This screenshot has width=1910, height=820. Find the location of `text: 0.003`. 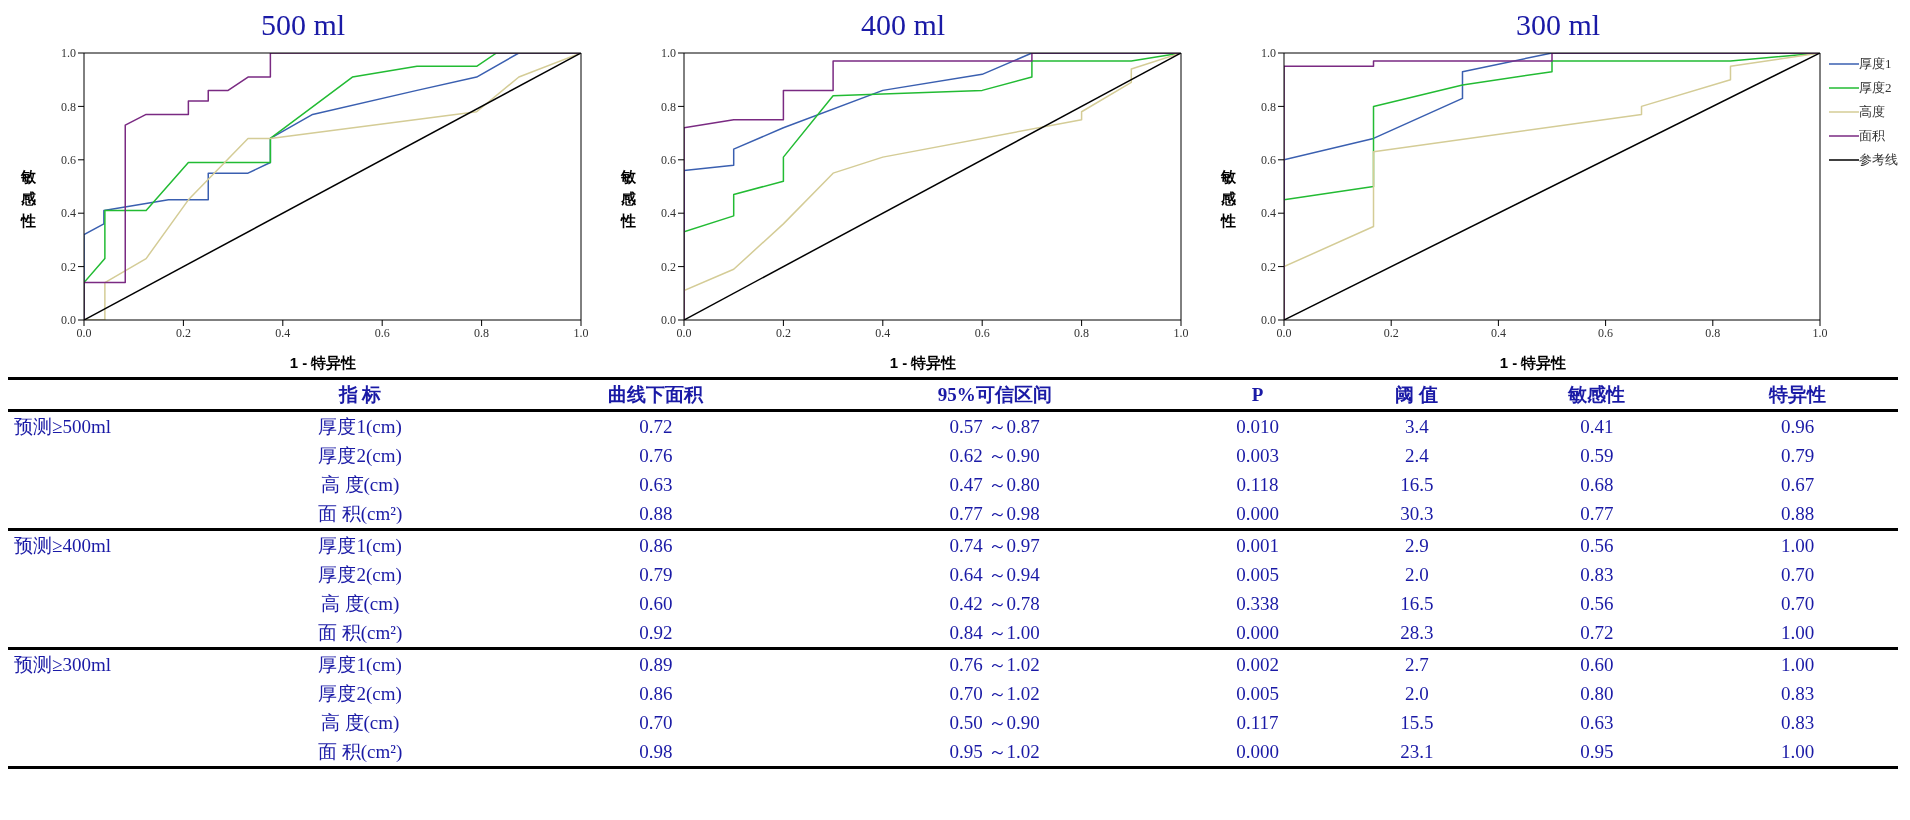

text: 0.003 is located at coordinates (1257, 455).